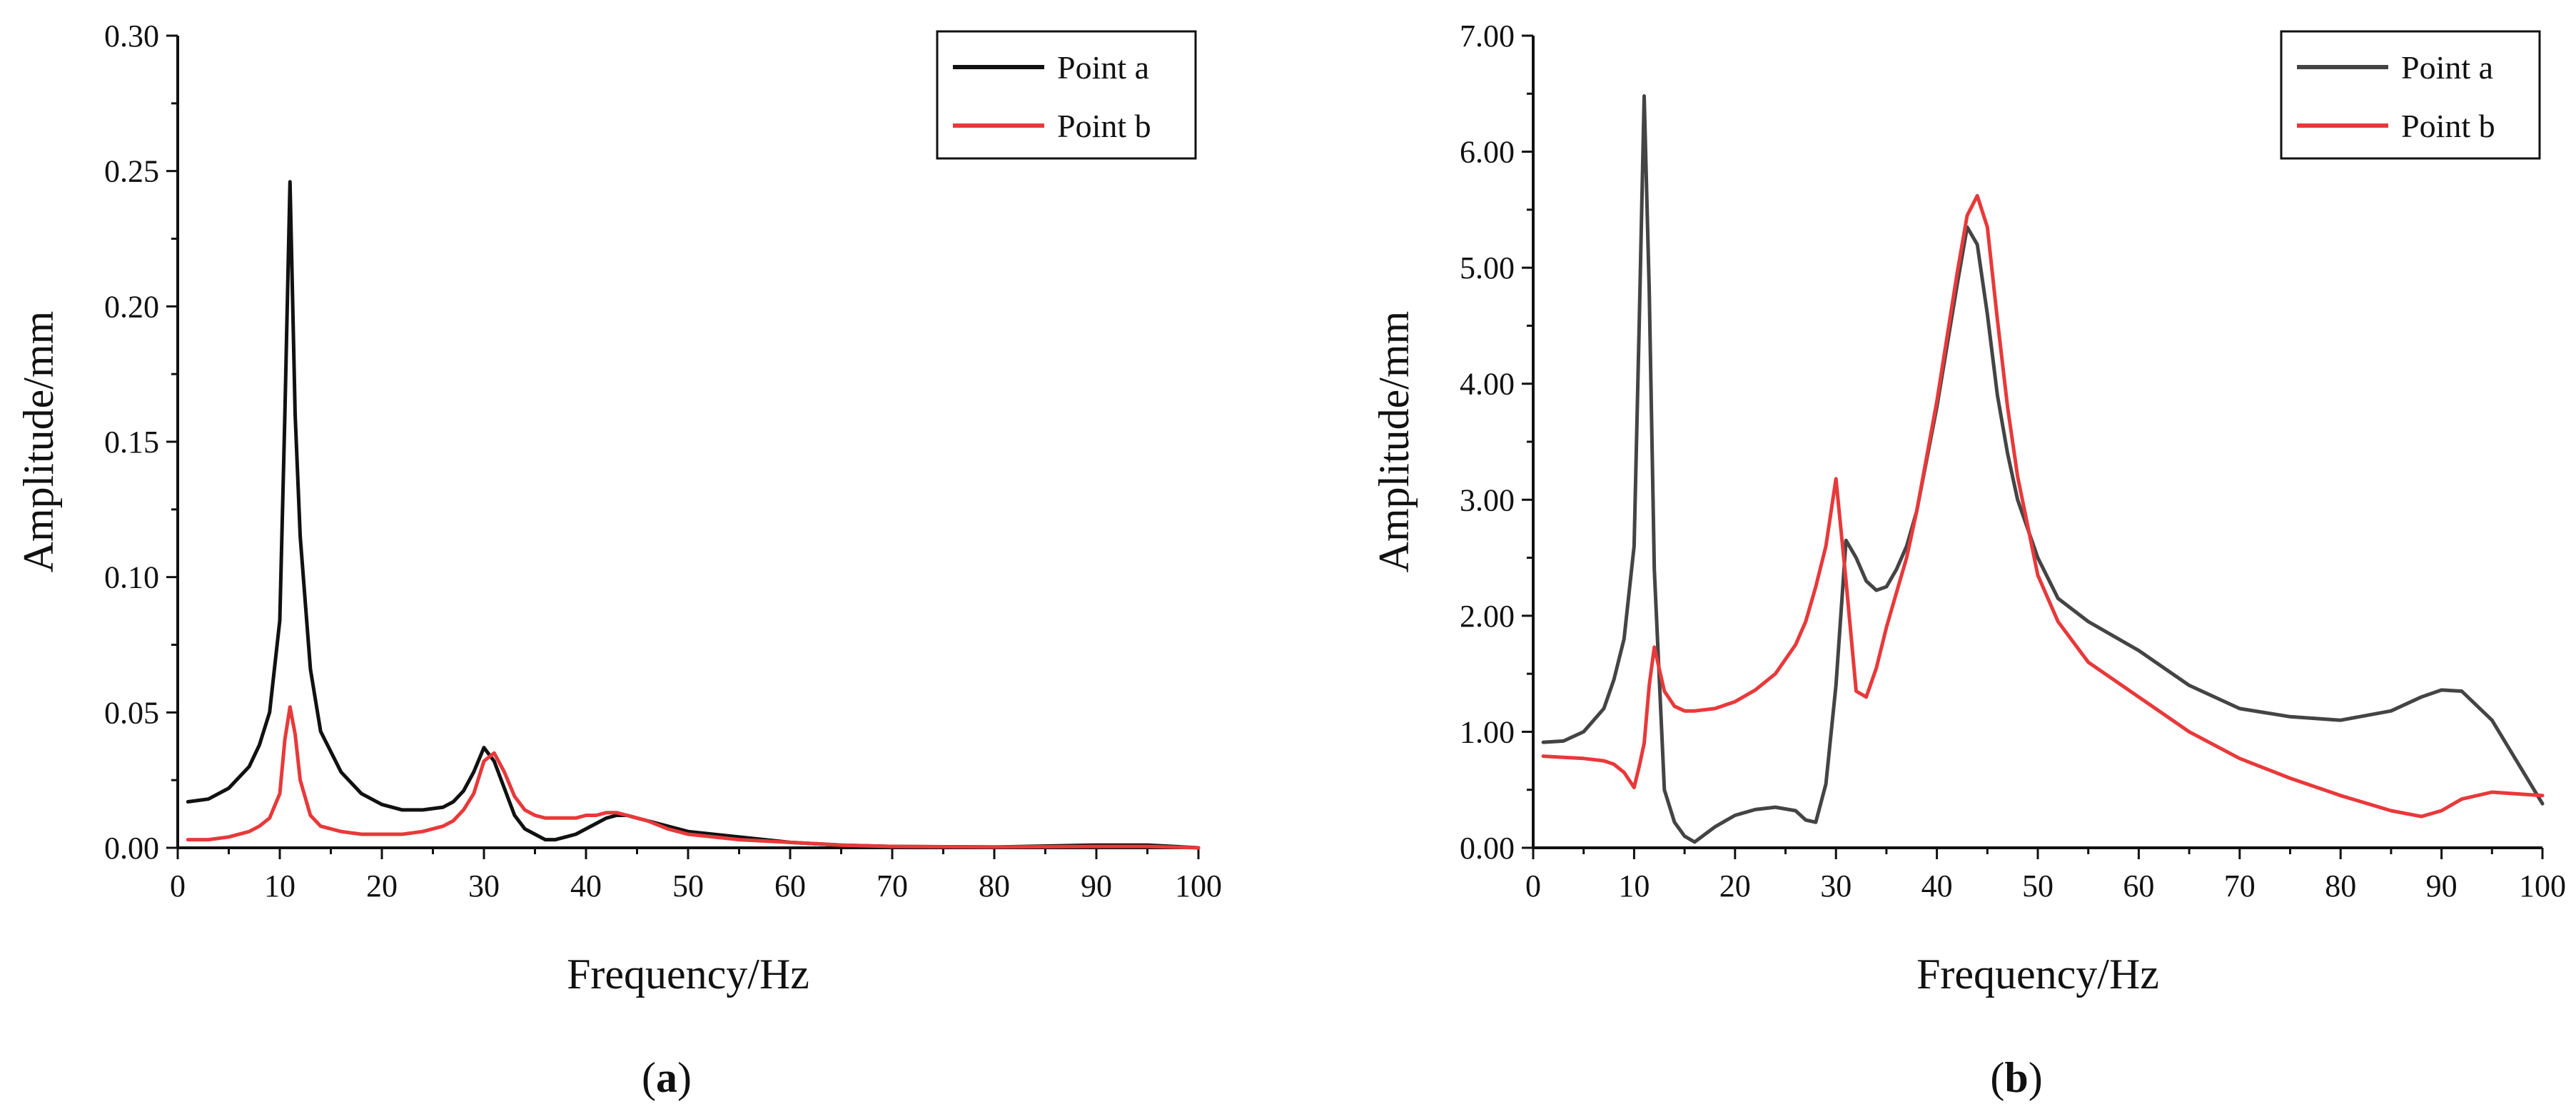  What do you see at coordinates (131, 577) in the screenshot?
I see `y-tick-label: 0.10` at bounding box center [131, 577].